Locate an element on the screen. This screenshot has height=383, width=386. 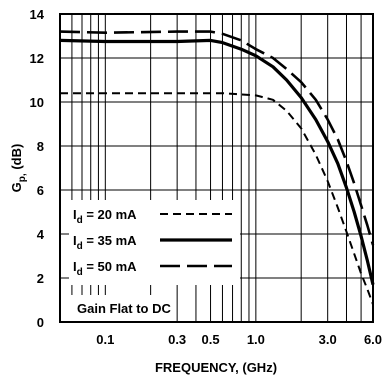
y-axis-title: Gp, (dB) is located at coordinates (18, 168).